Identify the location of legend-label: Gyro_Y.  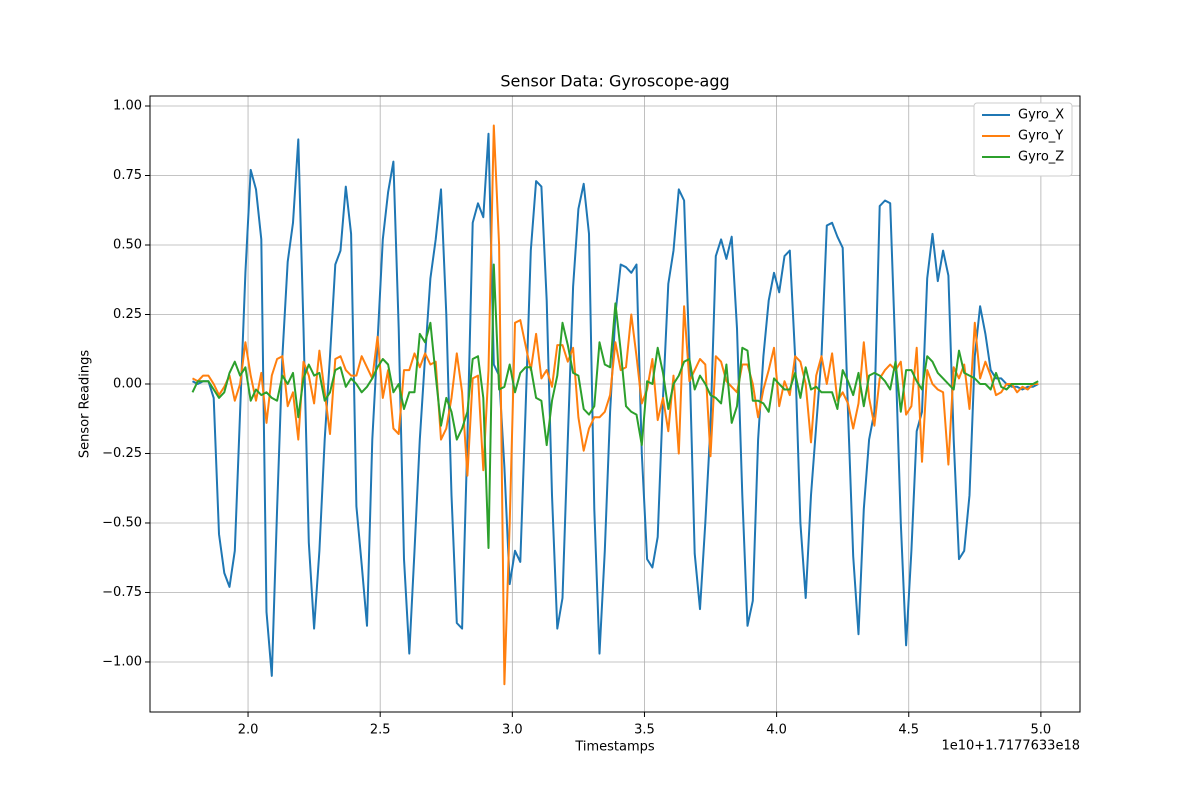
(1040, 136).